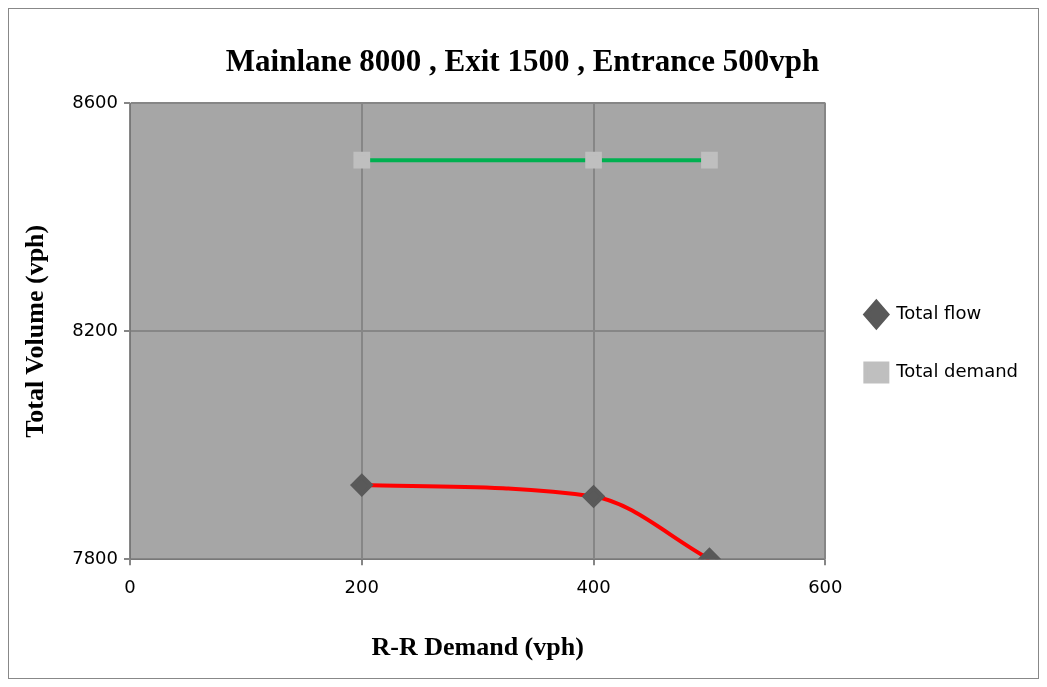 This screenshot has width=1047, height=687. Describe the element at coordinates (938, 313) in the screenshot. I see `legend-label: Total flow` at that location.